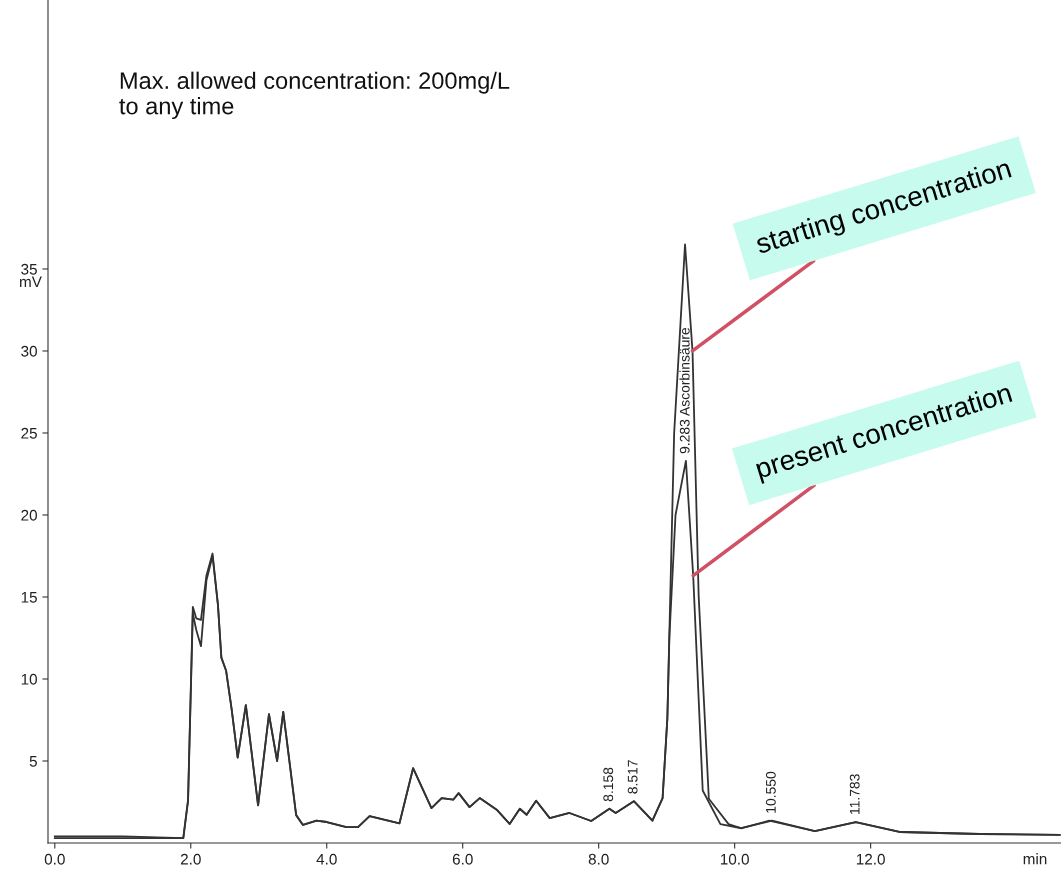 The height and width of the screenshot is (876, 1061). Describe the element at coordinates (462, 859) in the screenshot. I see `x-tick-label: 6.0` at that location.